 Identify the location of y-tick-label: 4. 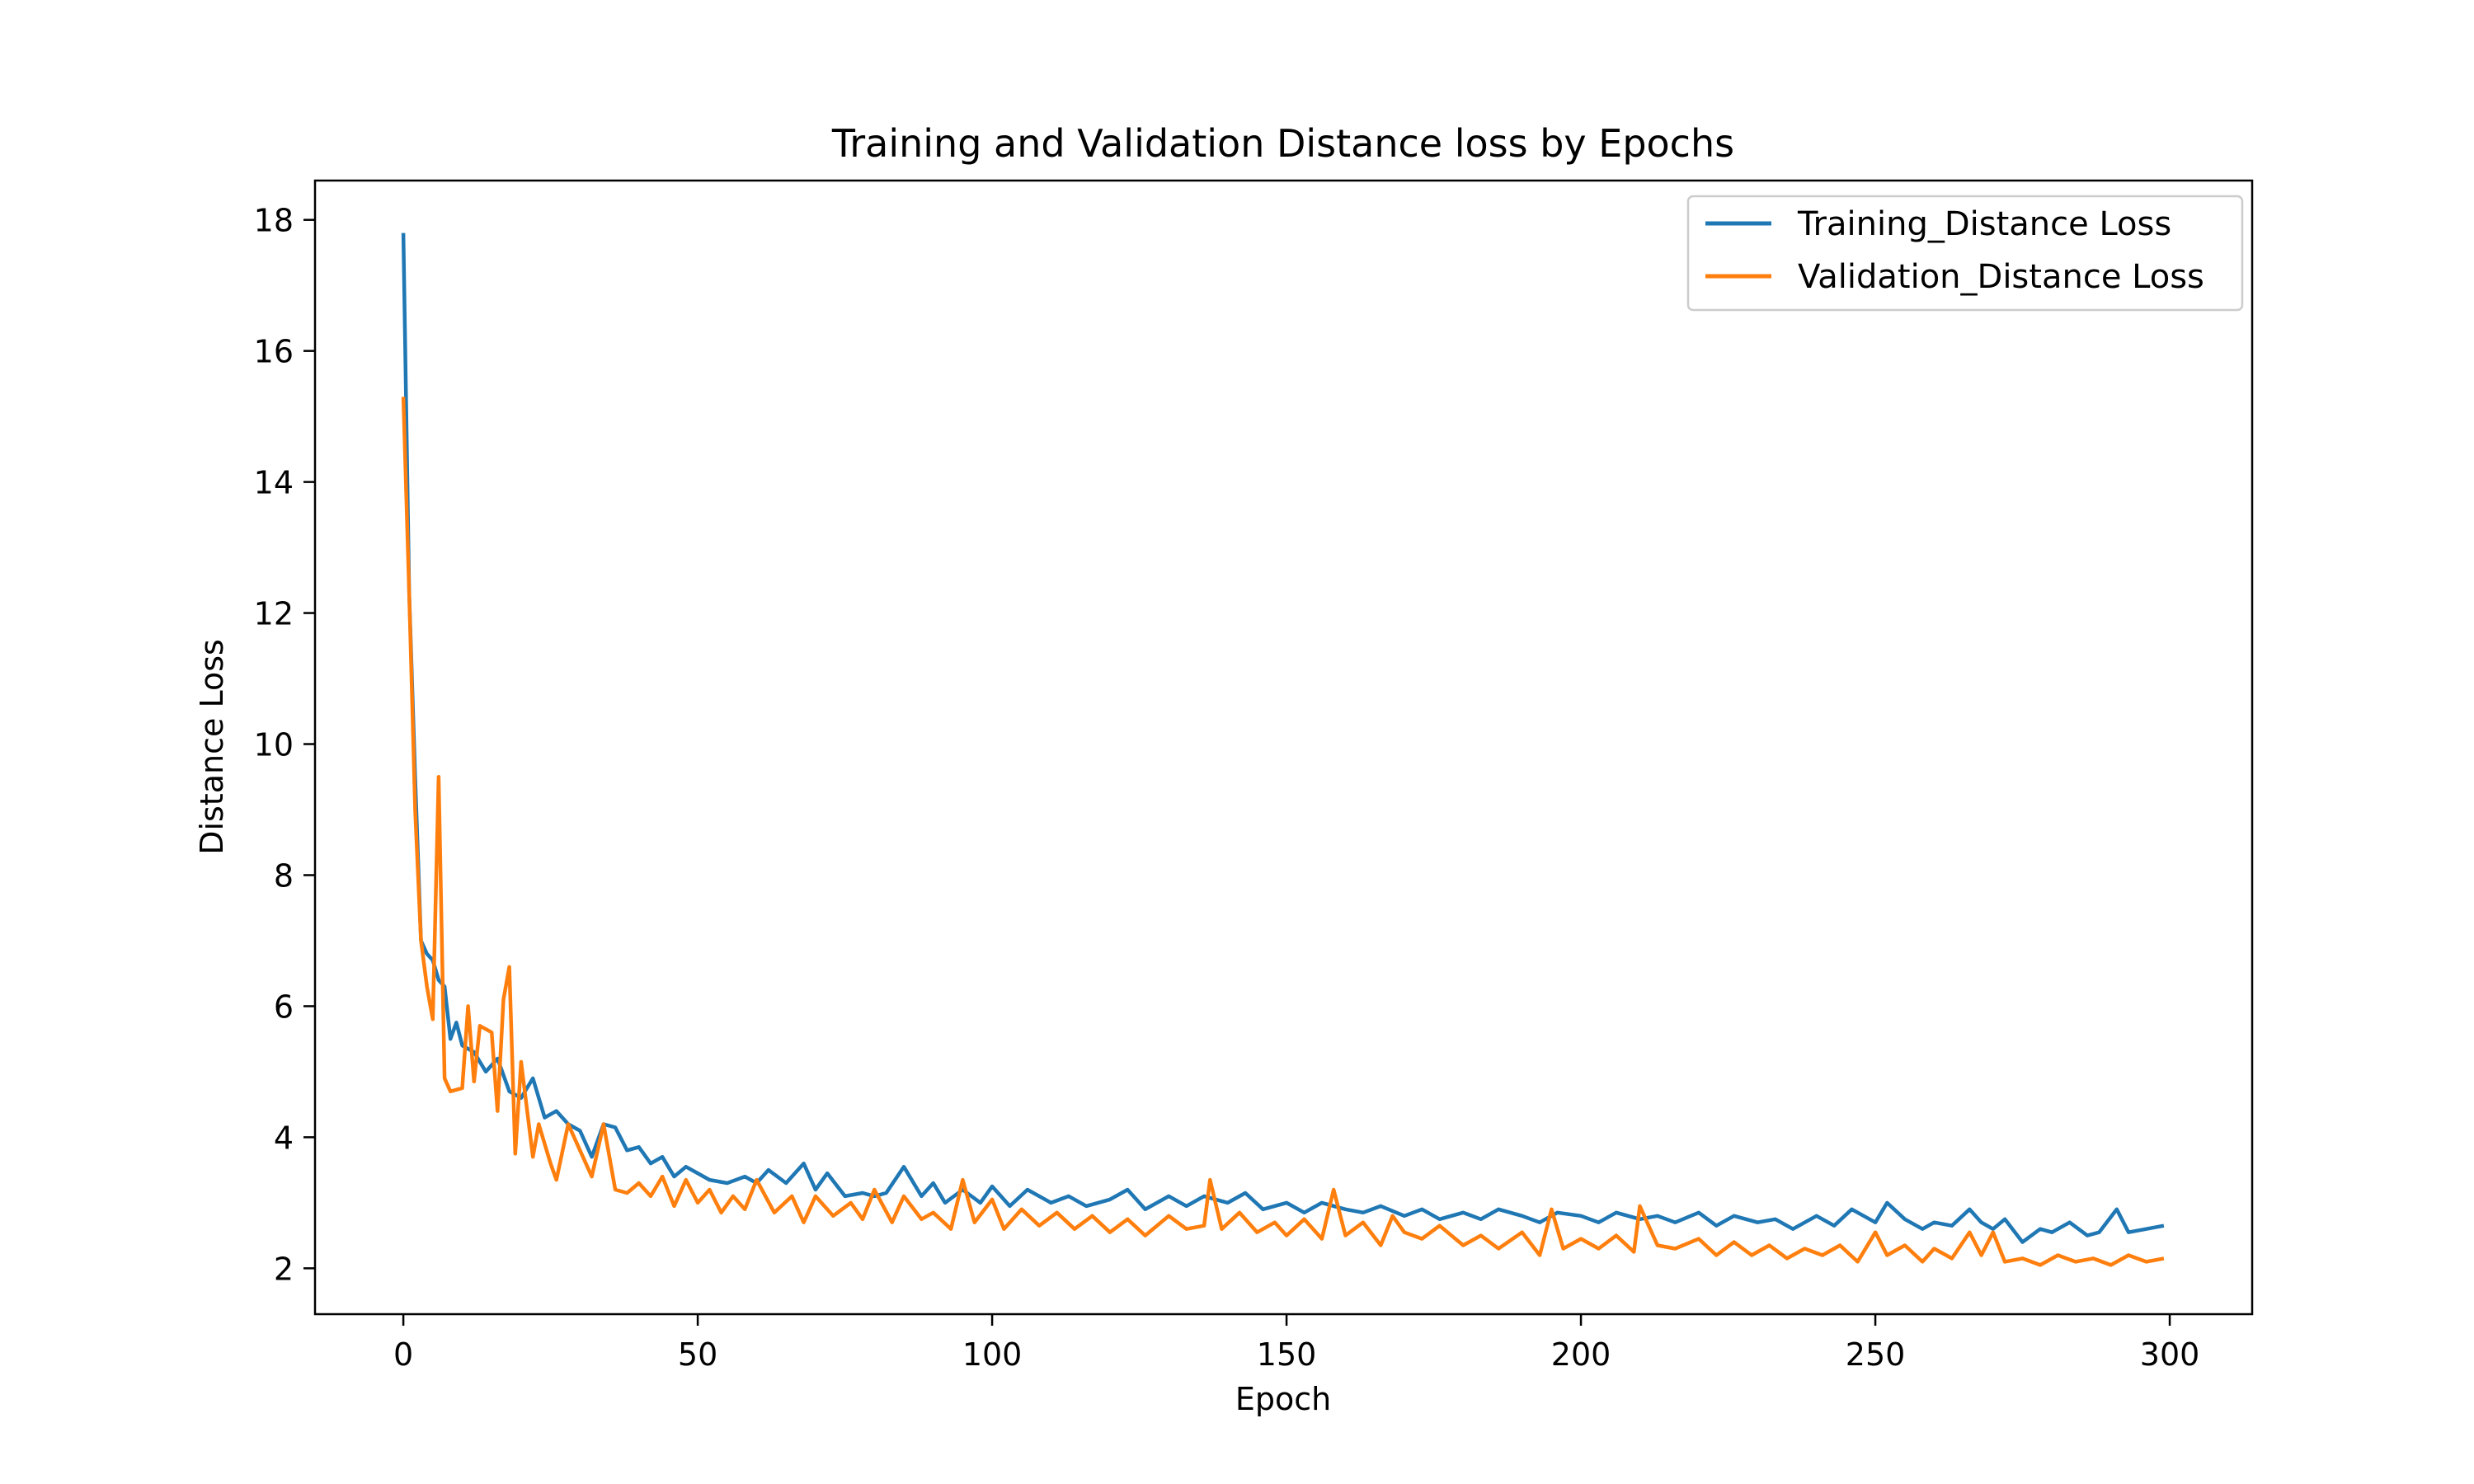
(284, 1138).